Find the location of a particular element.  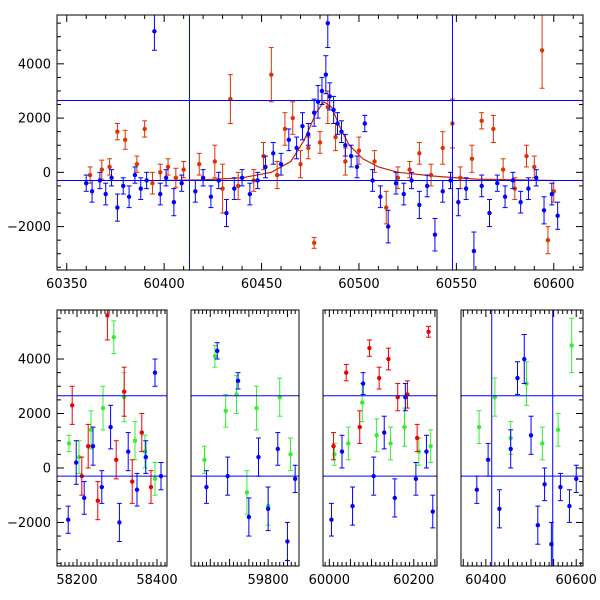

x-tick-label: 60200 is located at coordinates (413, 580).